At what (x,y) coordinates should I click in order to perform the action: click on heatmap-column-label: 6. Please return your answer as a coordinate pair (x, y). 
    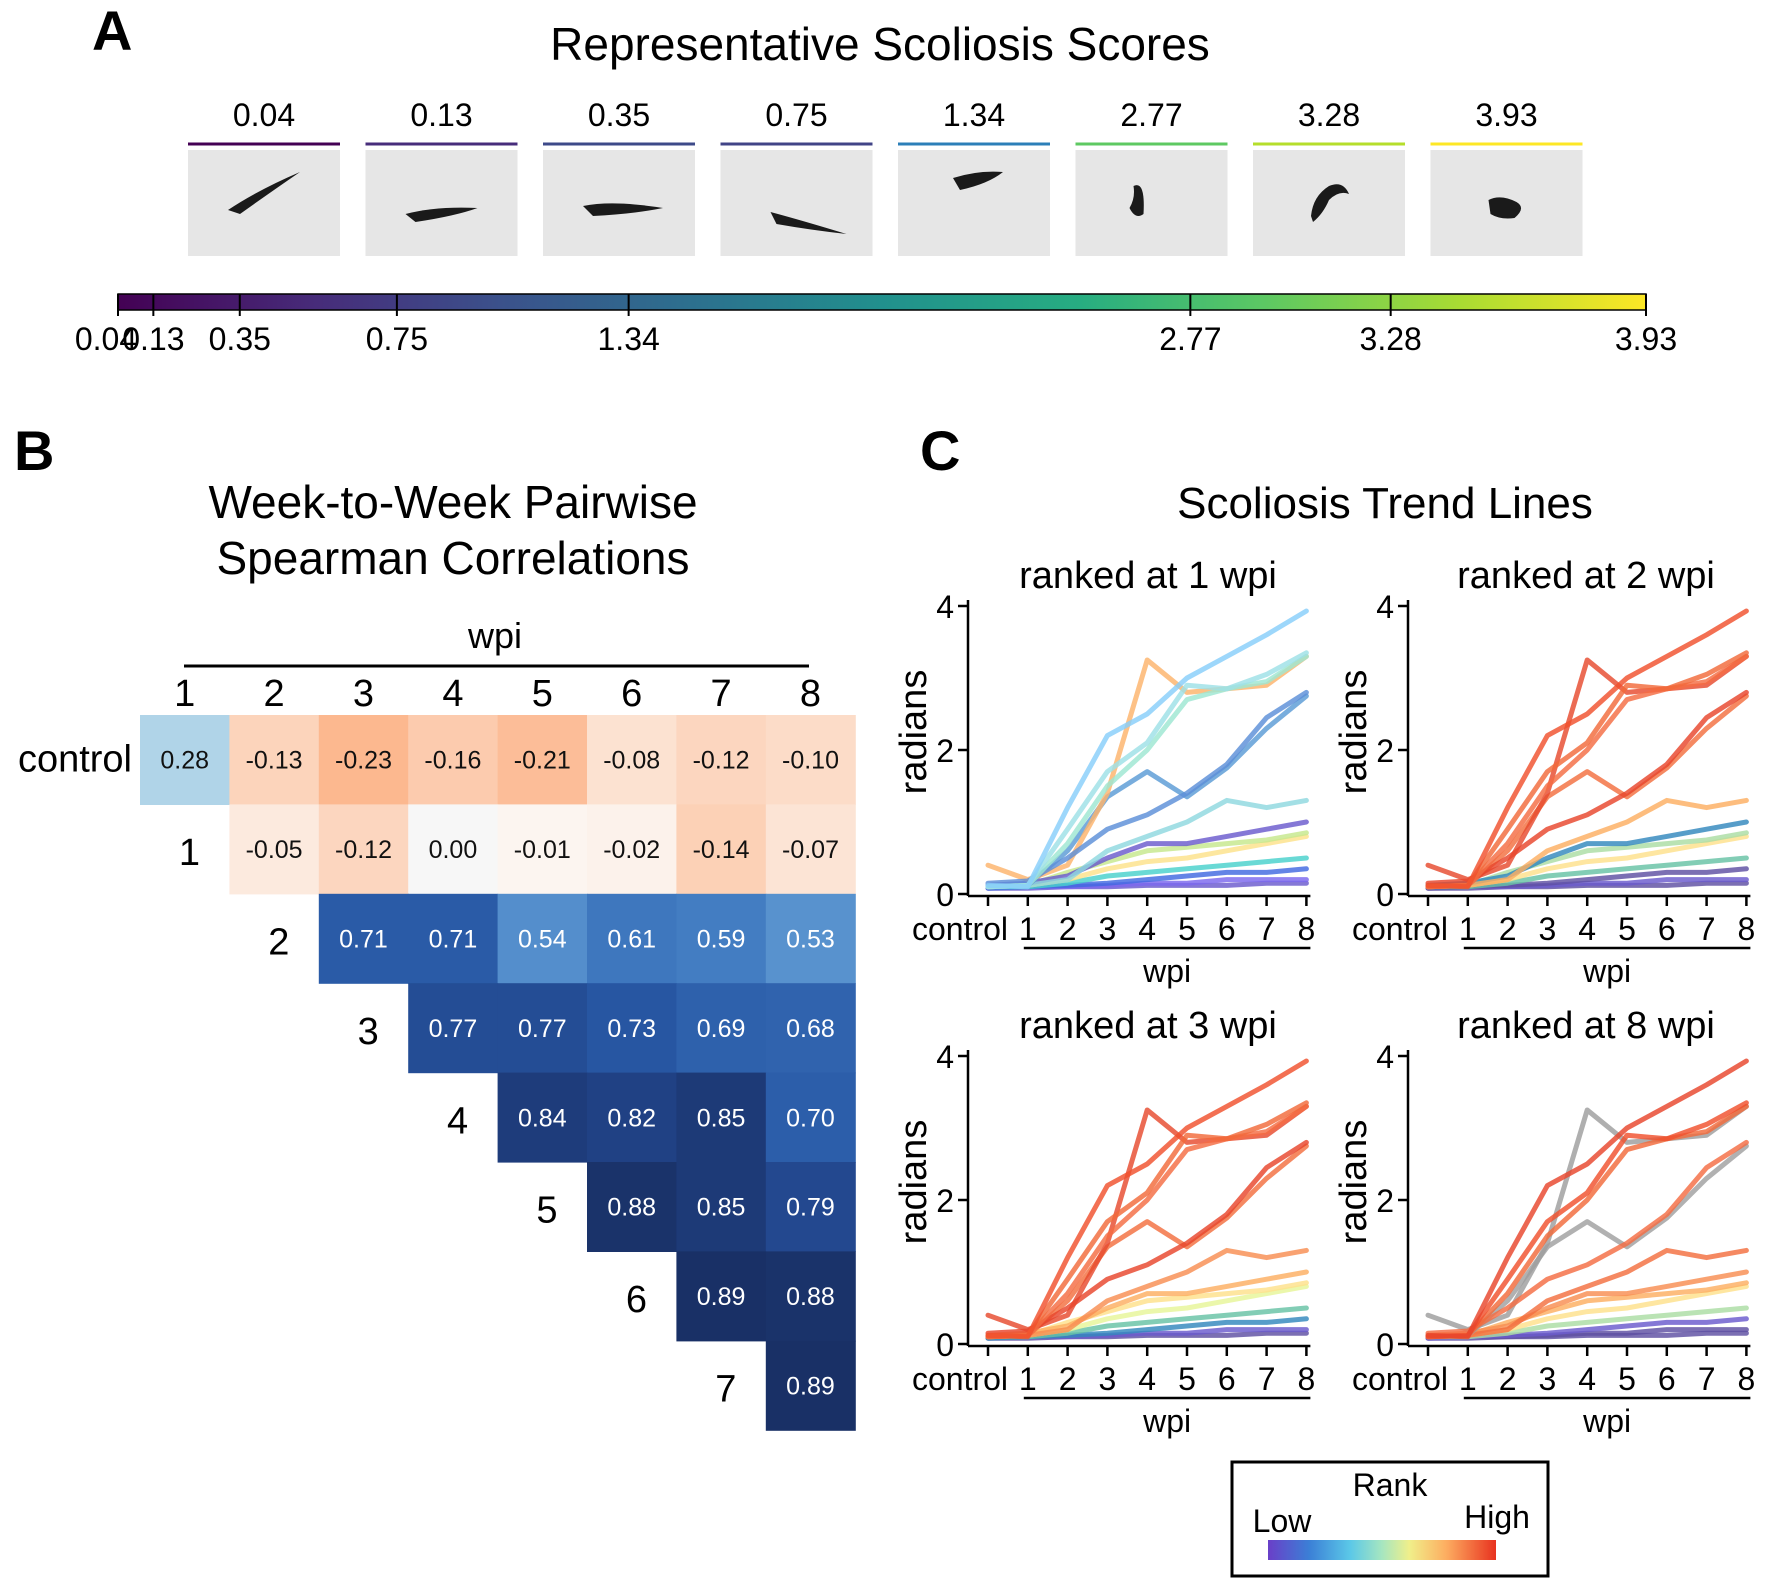
    Looking at the image, I should click on (631, 694).